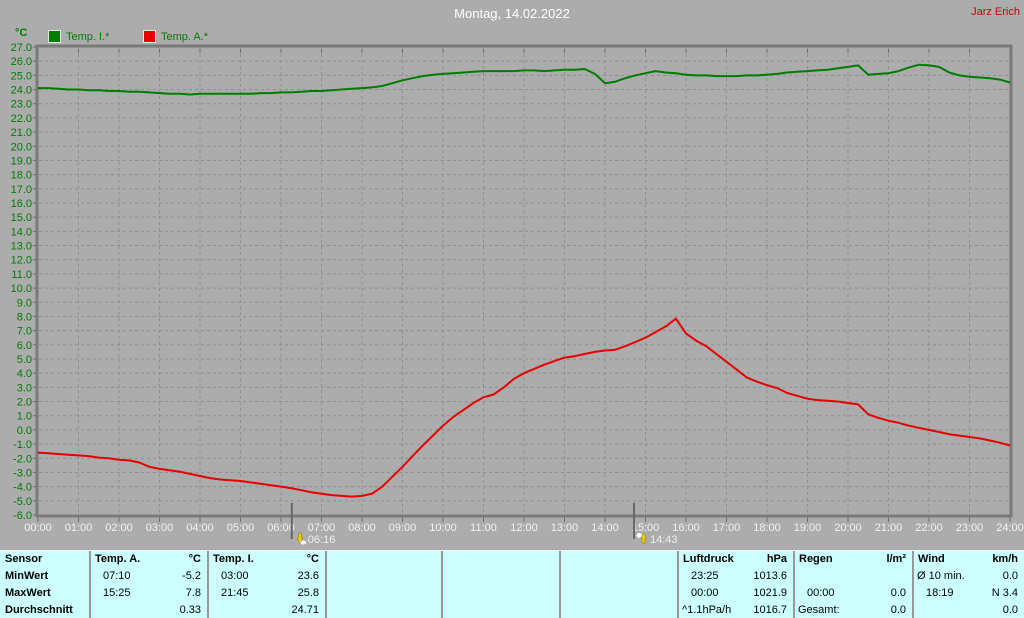  What do you see at coordinates (770, 593) in the screenshot?
I see `stat-cell-value: 1021.9` at bounding box center [770, 593].